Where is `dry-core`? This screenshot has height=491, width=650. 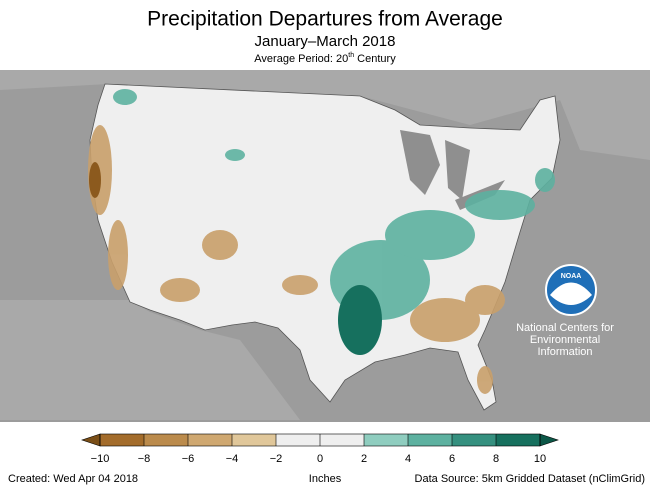
dry-core is located at coordinates (95, 180).